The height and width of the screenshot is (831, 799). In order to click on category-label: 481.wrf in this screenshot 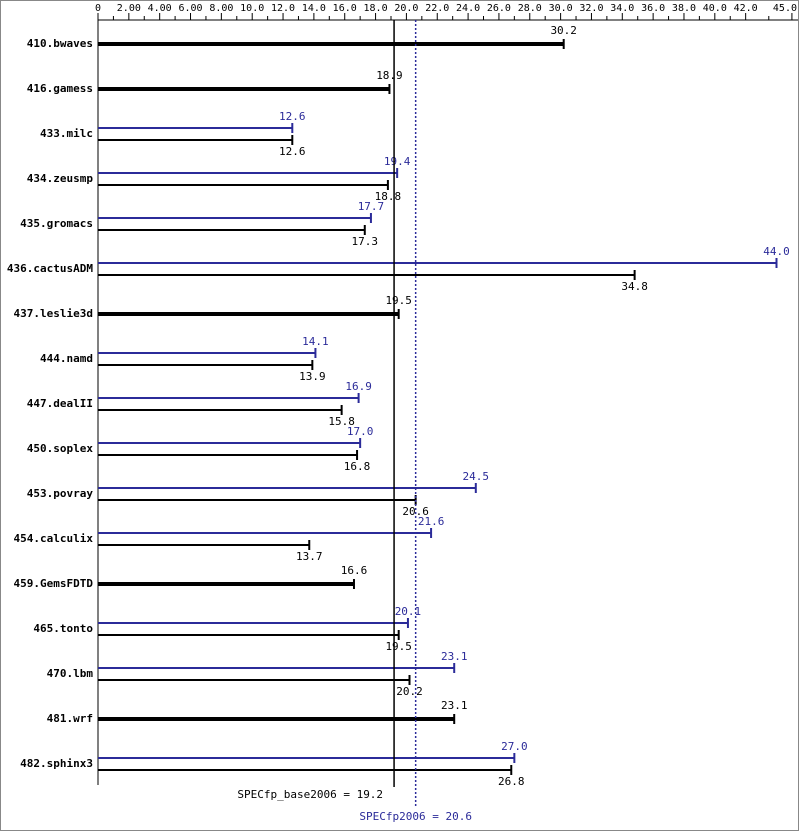, I will do `click(70, 718)`.